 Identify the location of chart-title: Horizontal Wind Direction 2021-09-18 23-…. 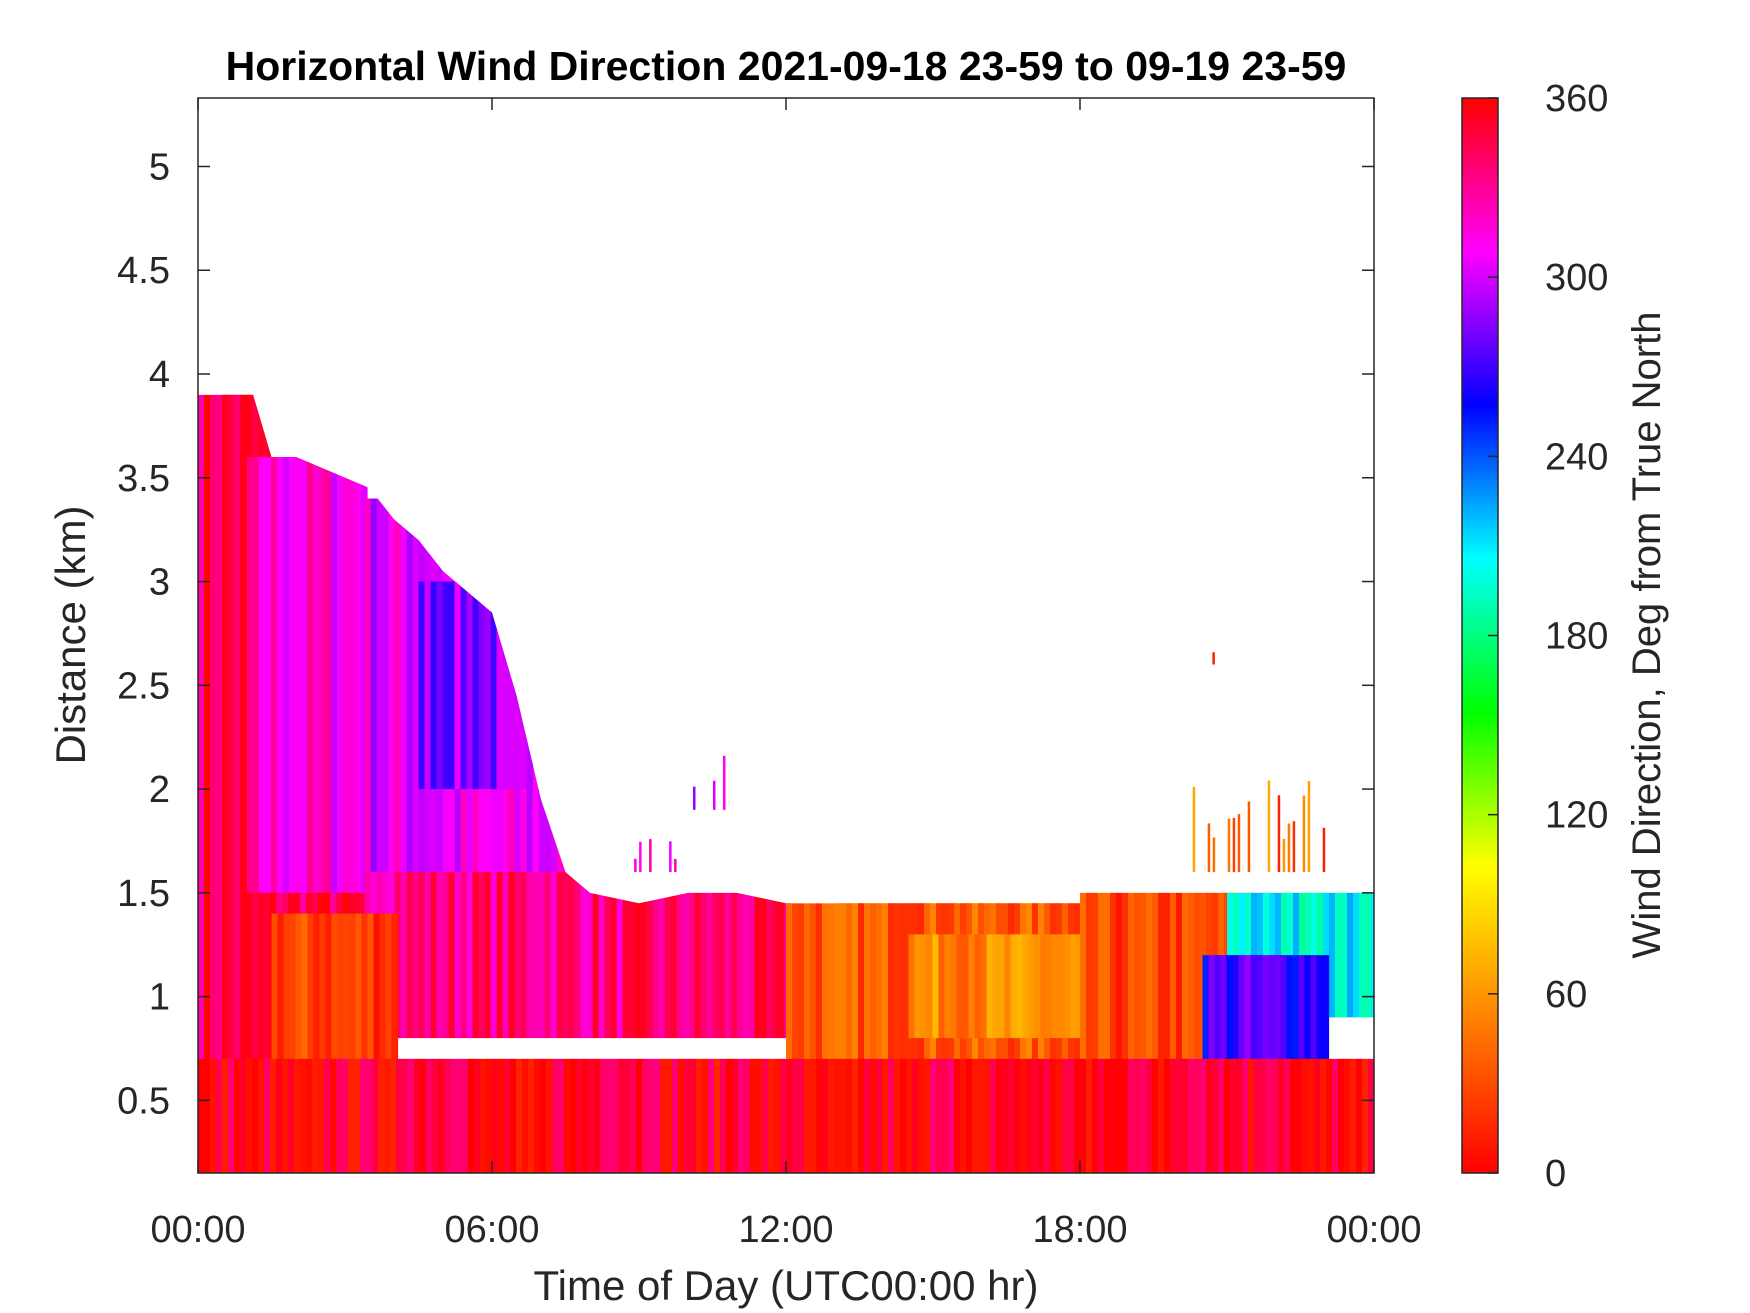
(786, 66).